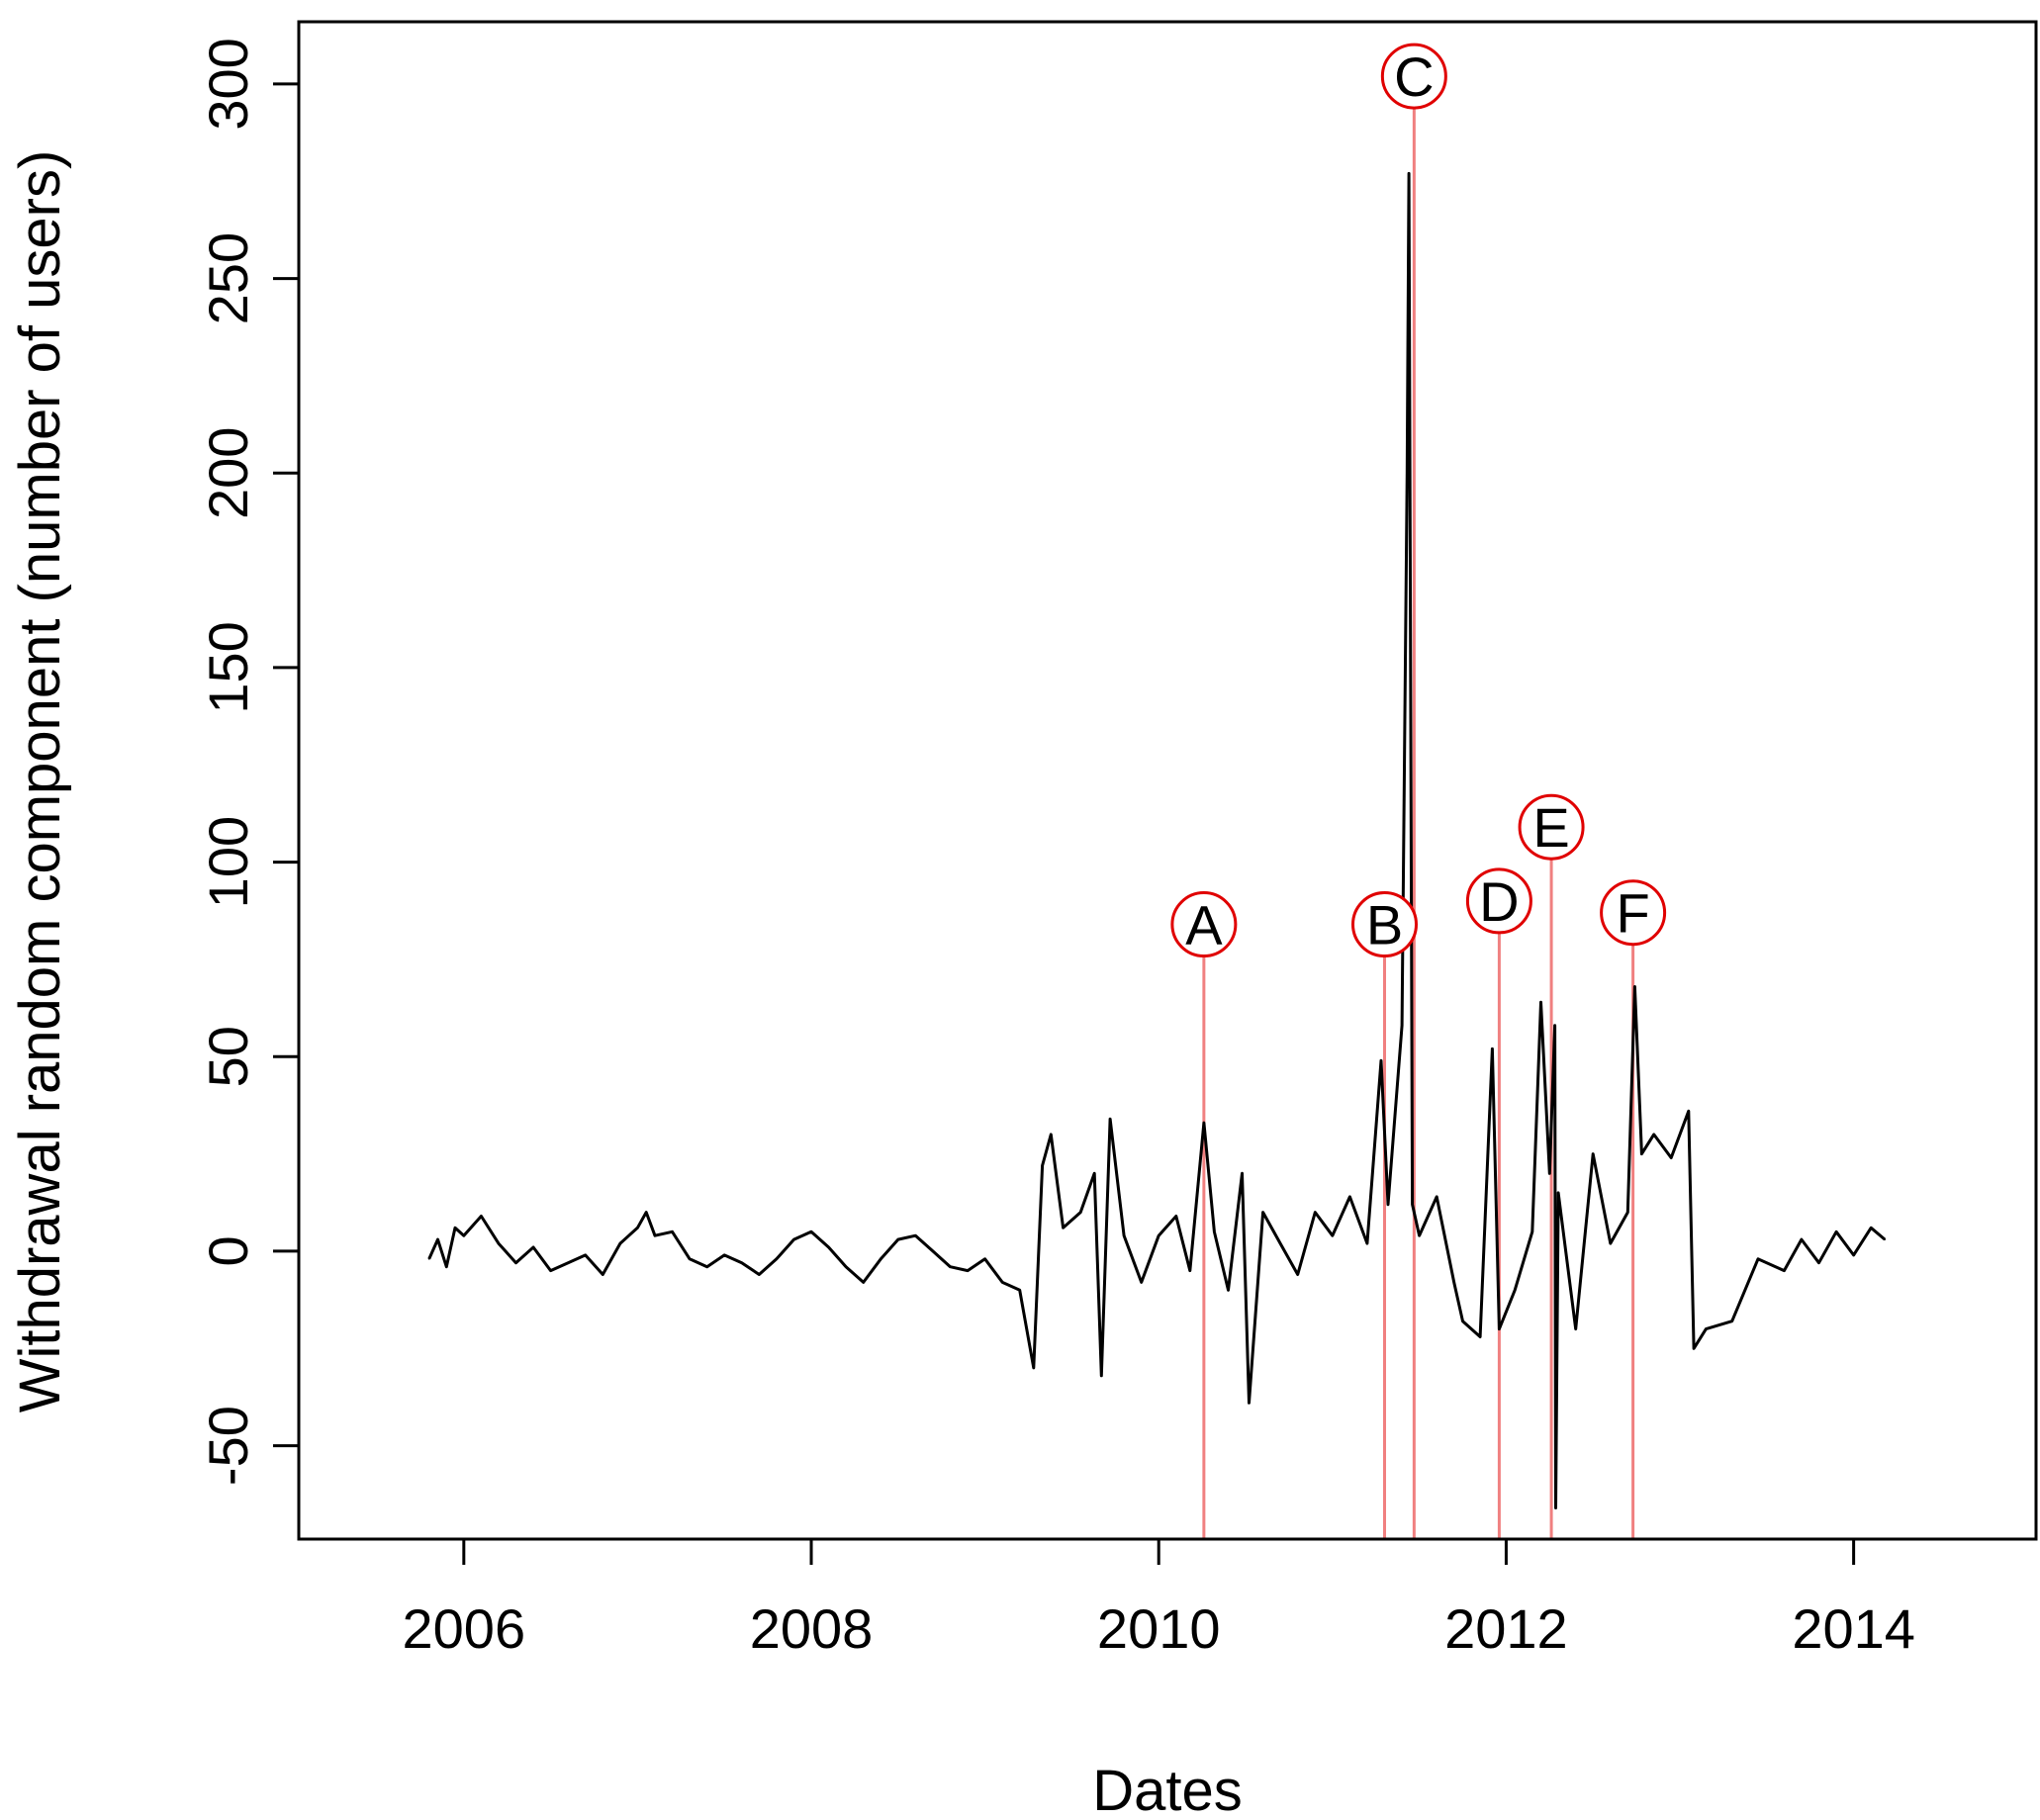 The image size is (2040, 1820). What do you see at coordinates (1159, 1598) in the screenshot?
I see `x-axis: 2006 2008 2010 2012 2014` at bounding box center [1159, 1598].